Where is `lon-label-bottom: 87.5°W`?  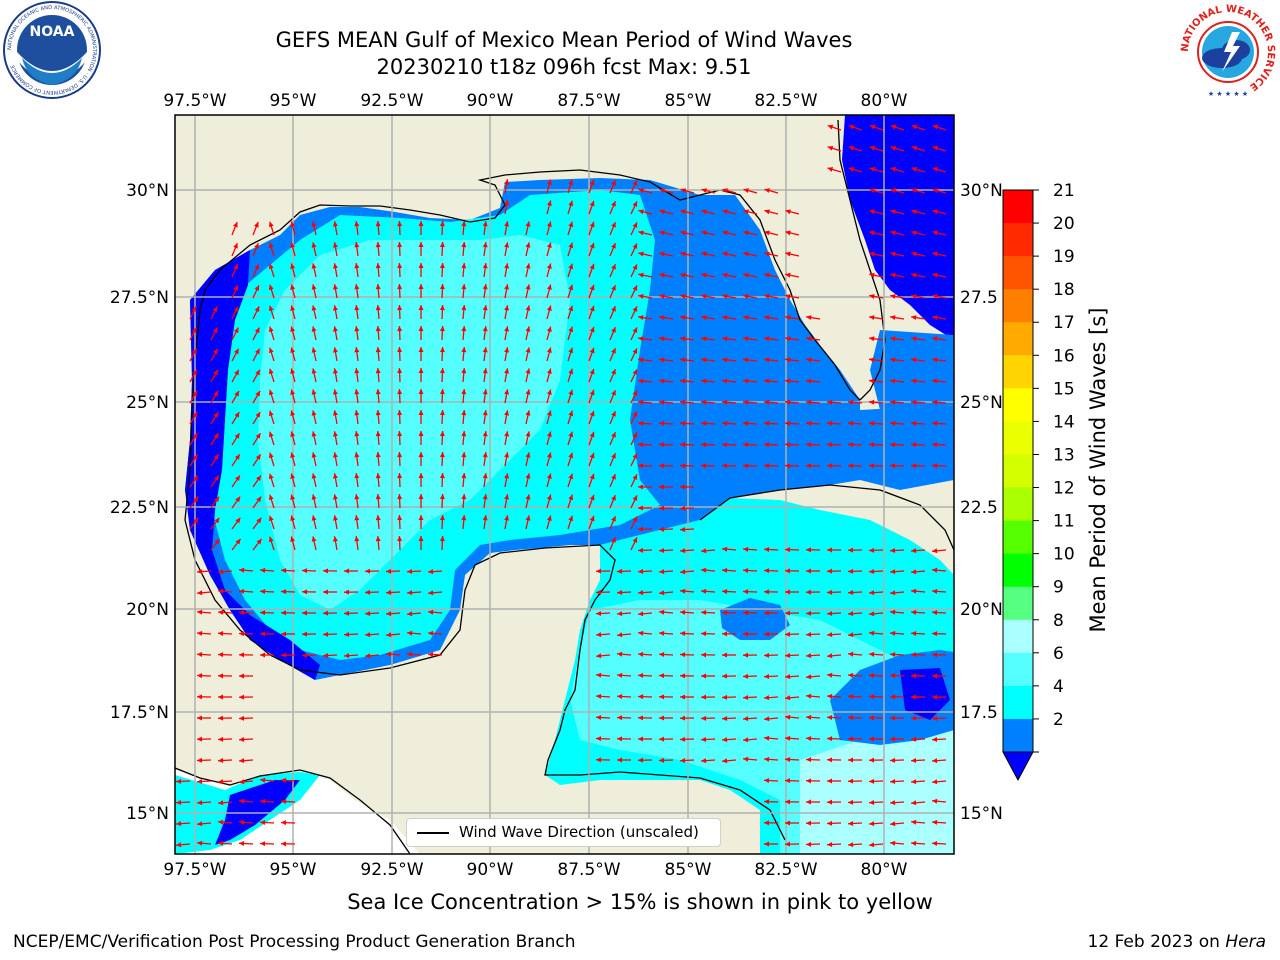 lon-label-bottom: 87.5°W is located at coordinates (588, 870).